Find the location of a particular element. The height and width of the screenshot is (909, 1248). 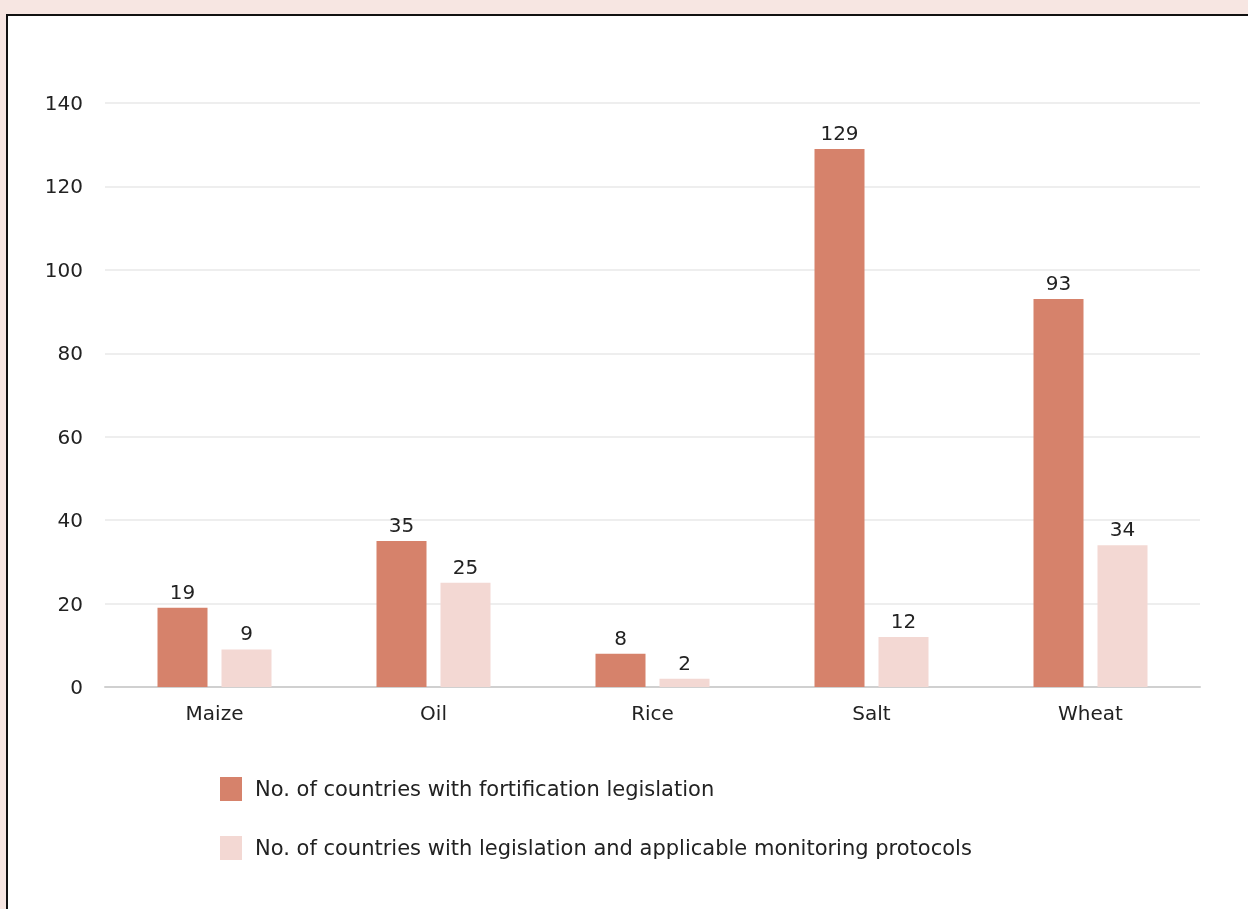

data-label: 2 is located at coordinates (684, 662).